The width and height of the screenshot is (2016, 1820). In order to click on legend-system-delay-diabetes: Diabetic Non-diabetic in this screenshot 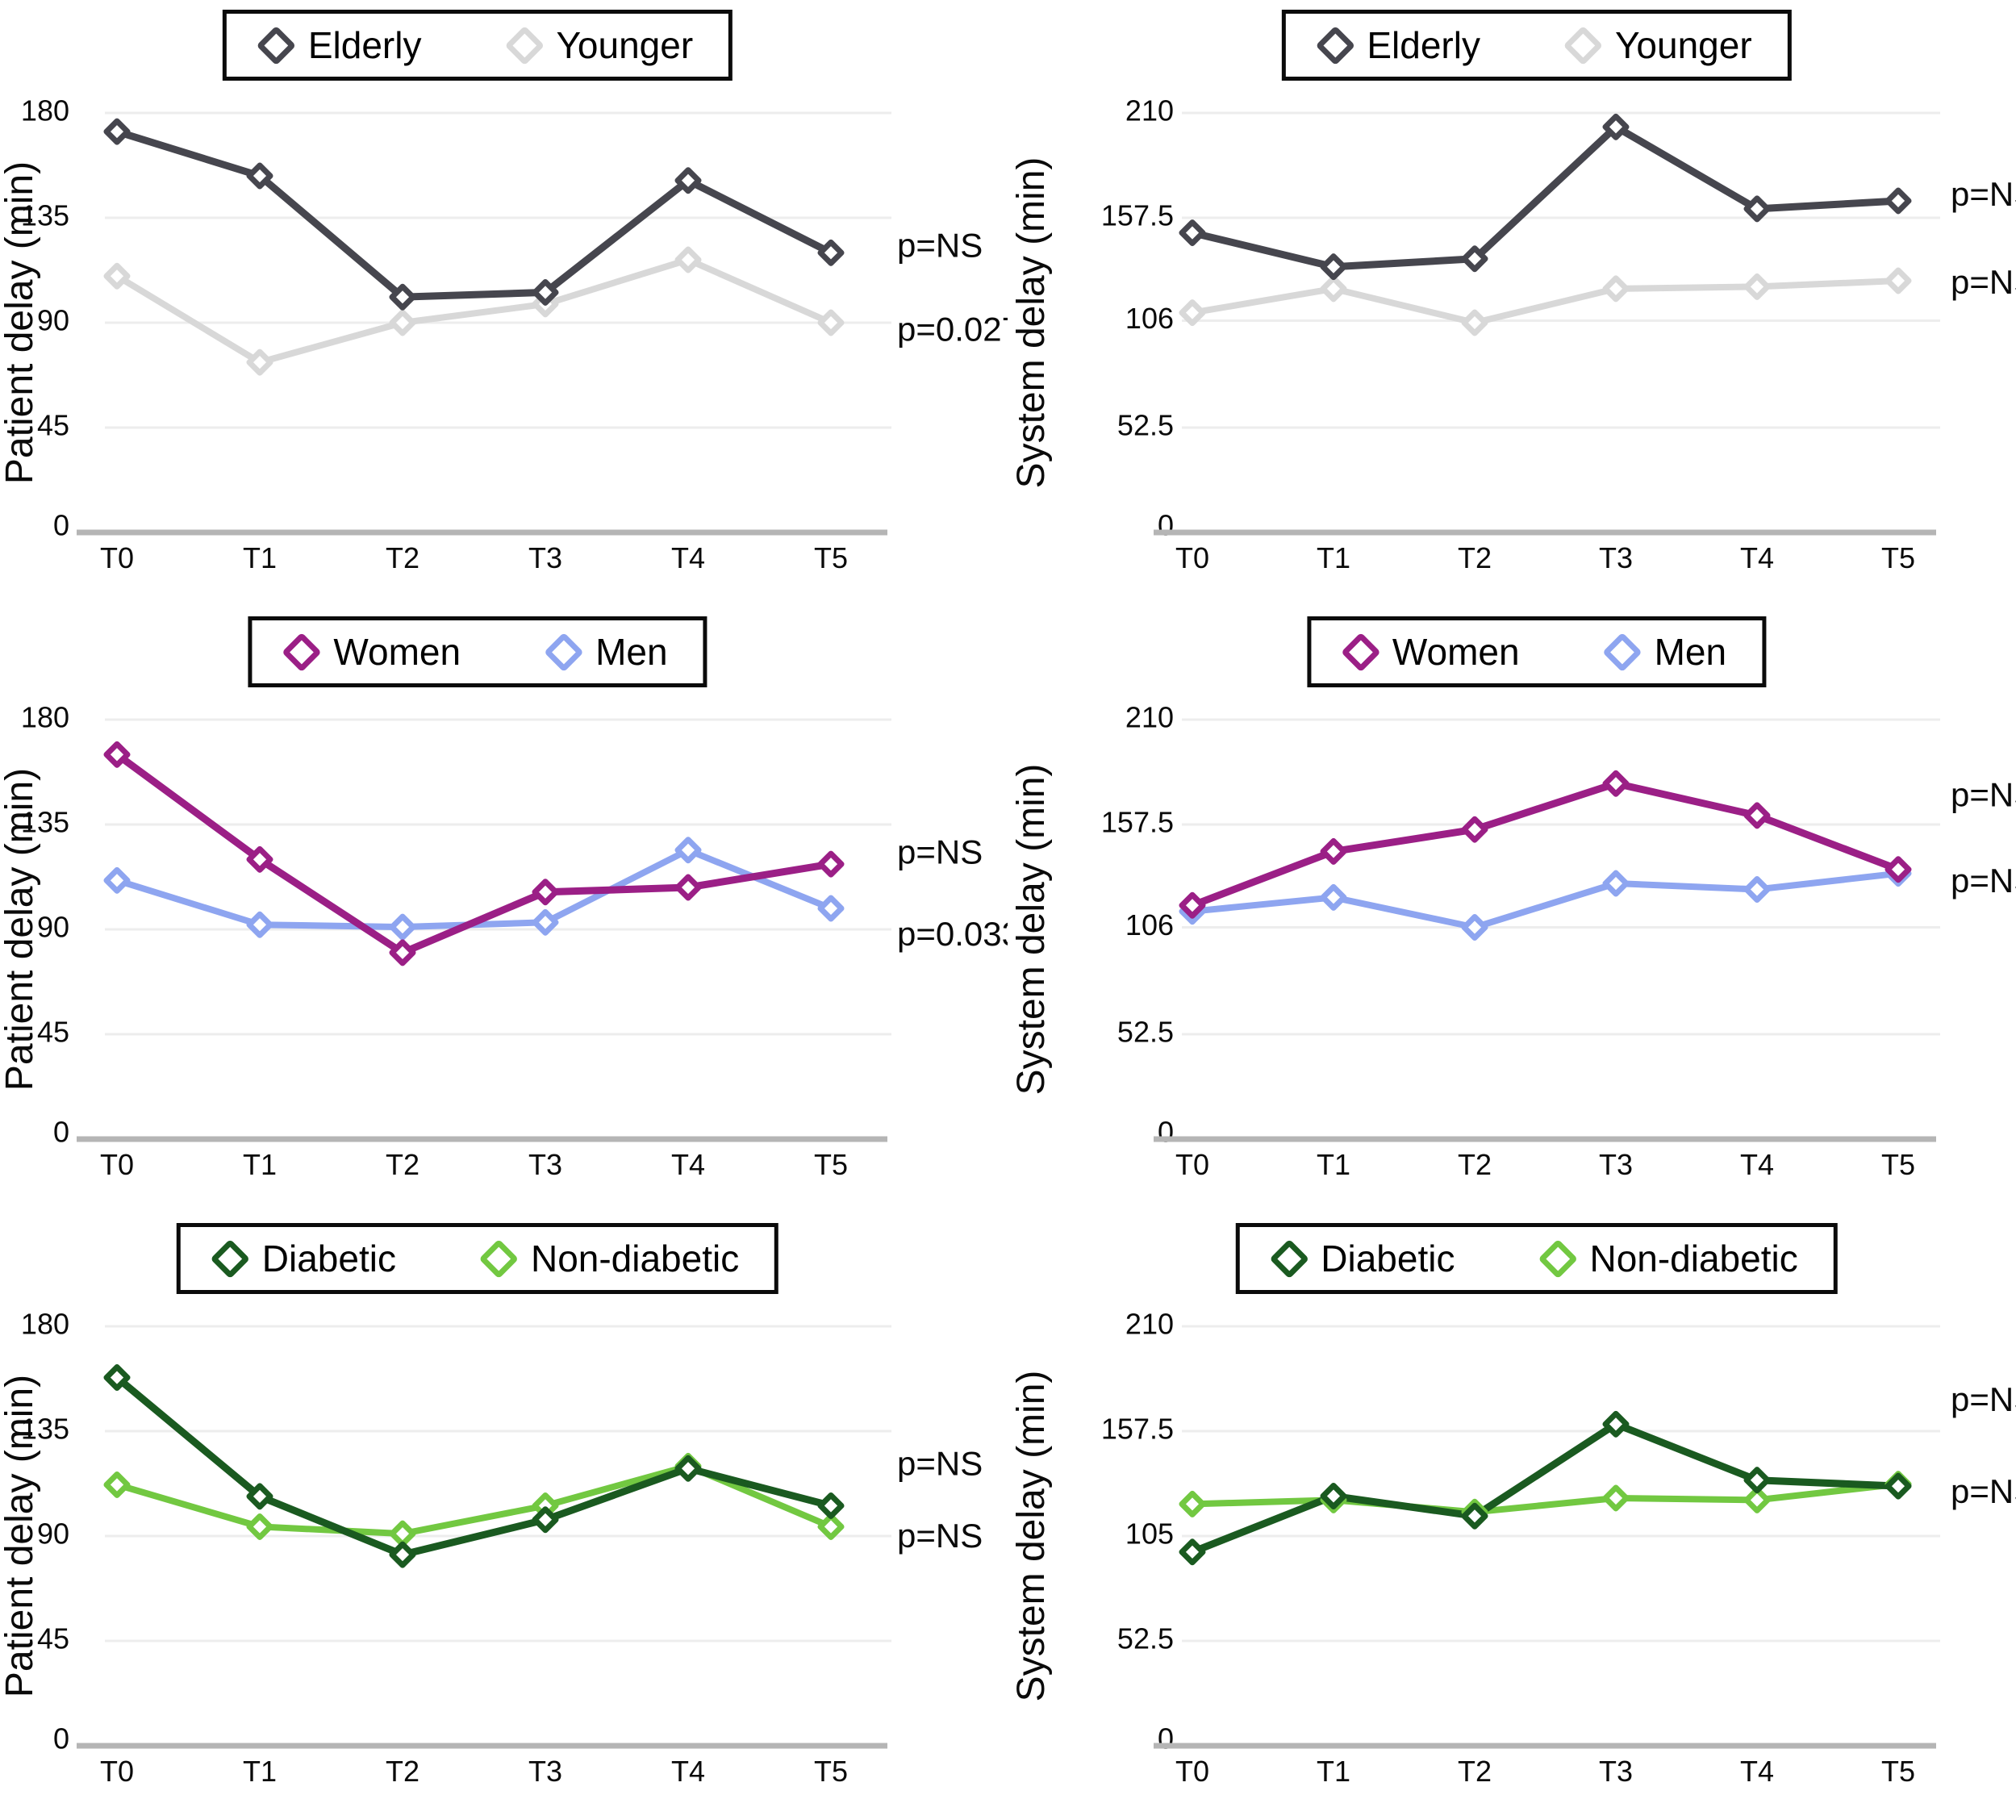, I will do `click(1536, 1258)`.